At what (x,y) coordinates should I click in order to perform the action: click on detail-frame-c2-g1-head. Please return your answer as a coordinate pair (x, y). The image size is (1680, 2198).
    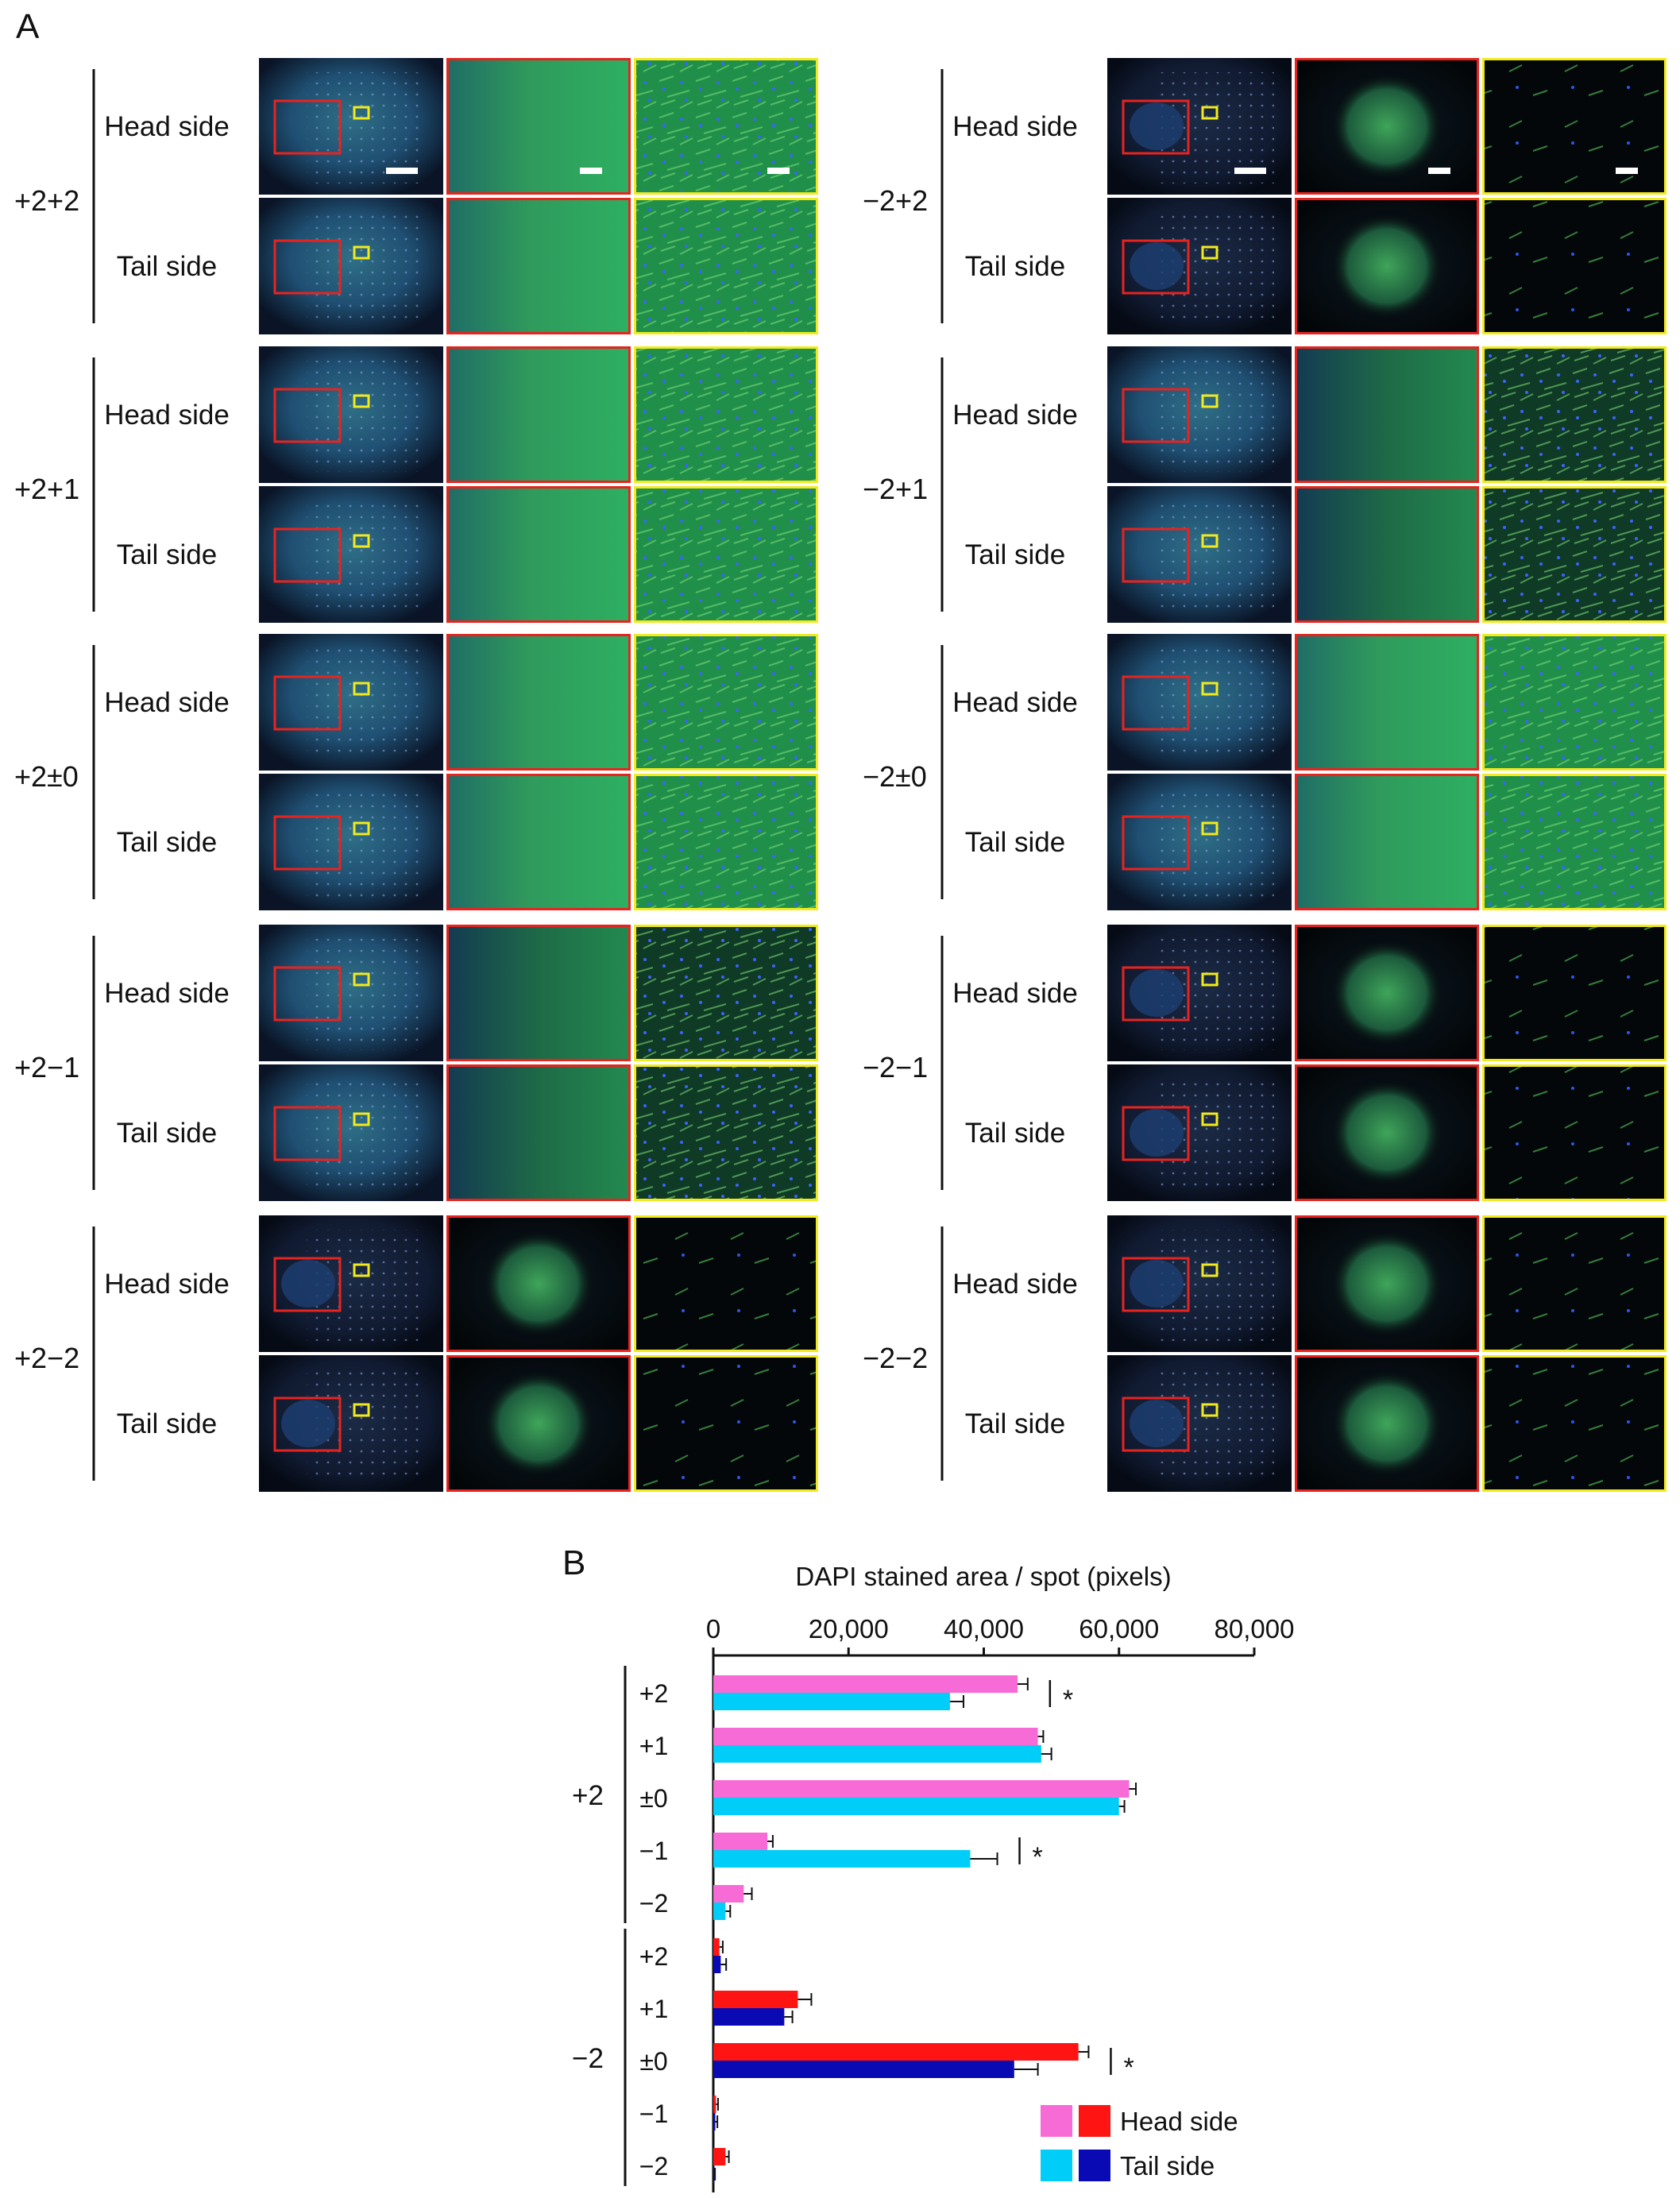
    Looking at the image, I should click on (1574, 126).